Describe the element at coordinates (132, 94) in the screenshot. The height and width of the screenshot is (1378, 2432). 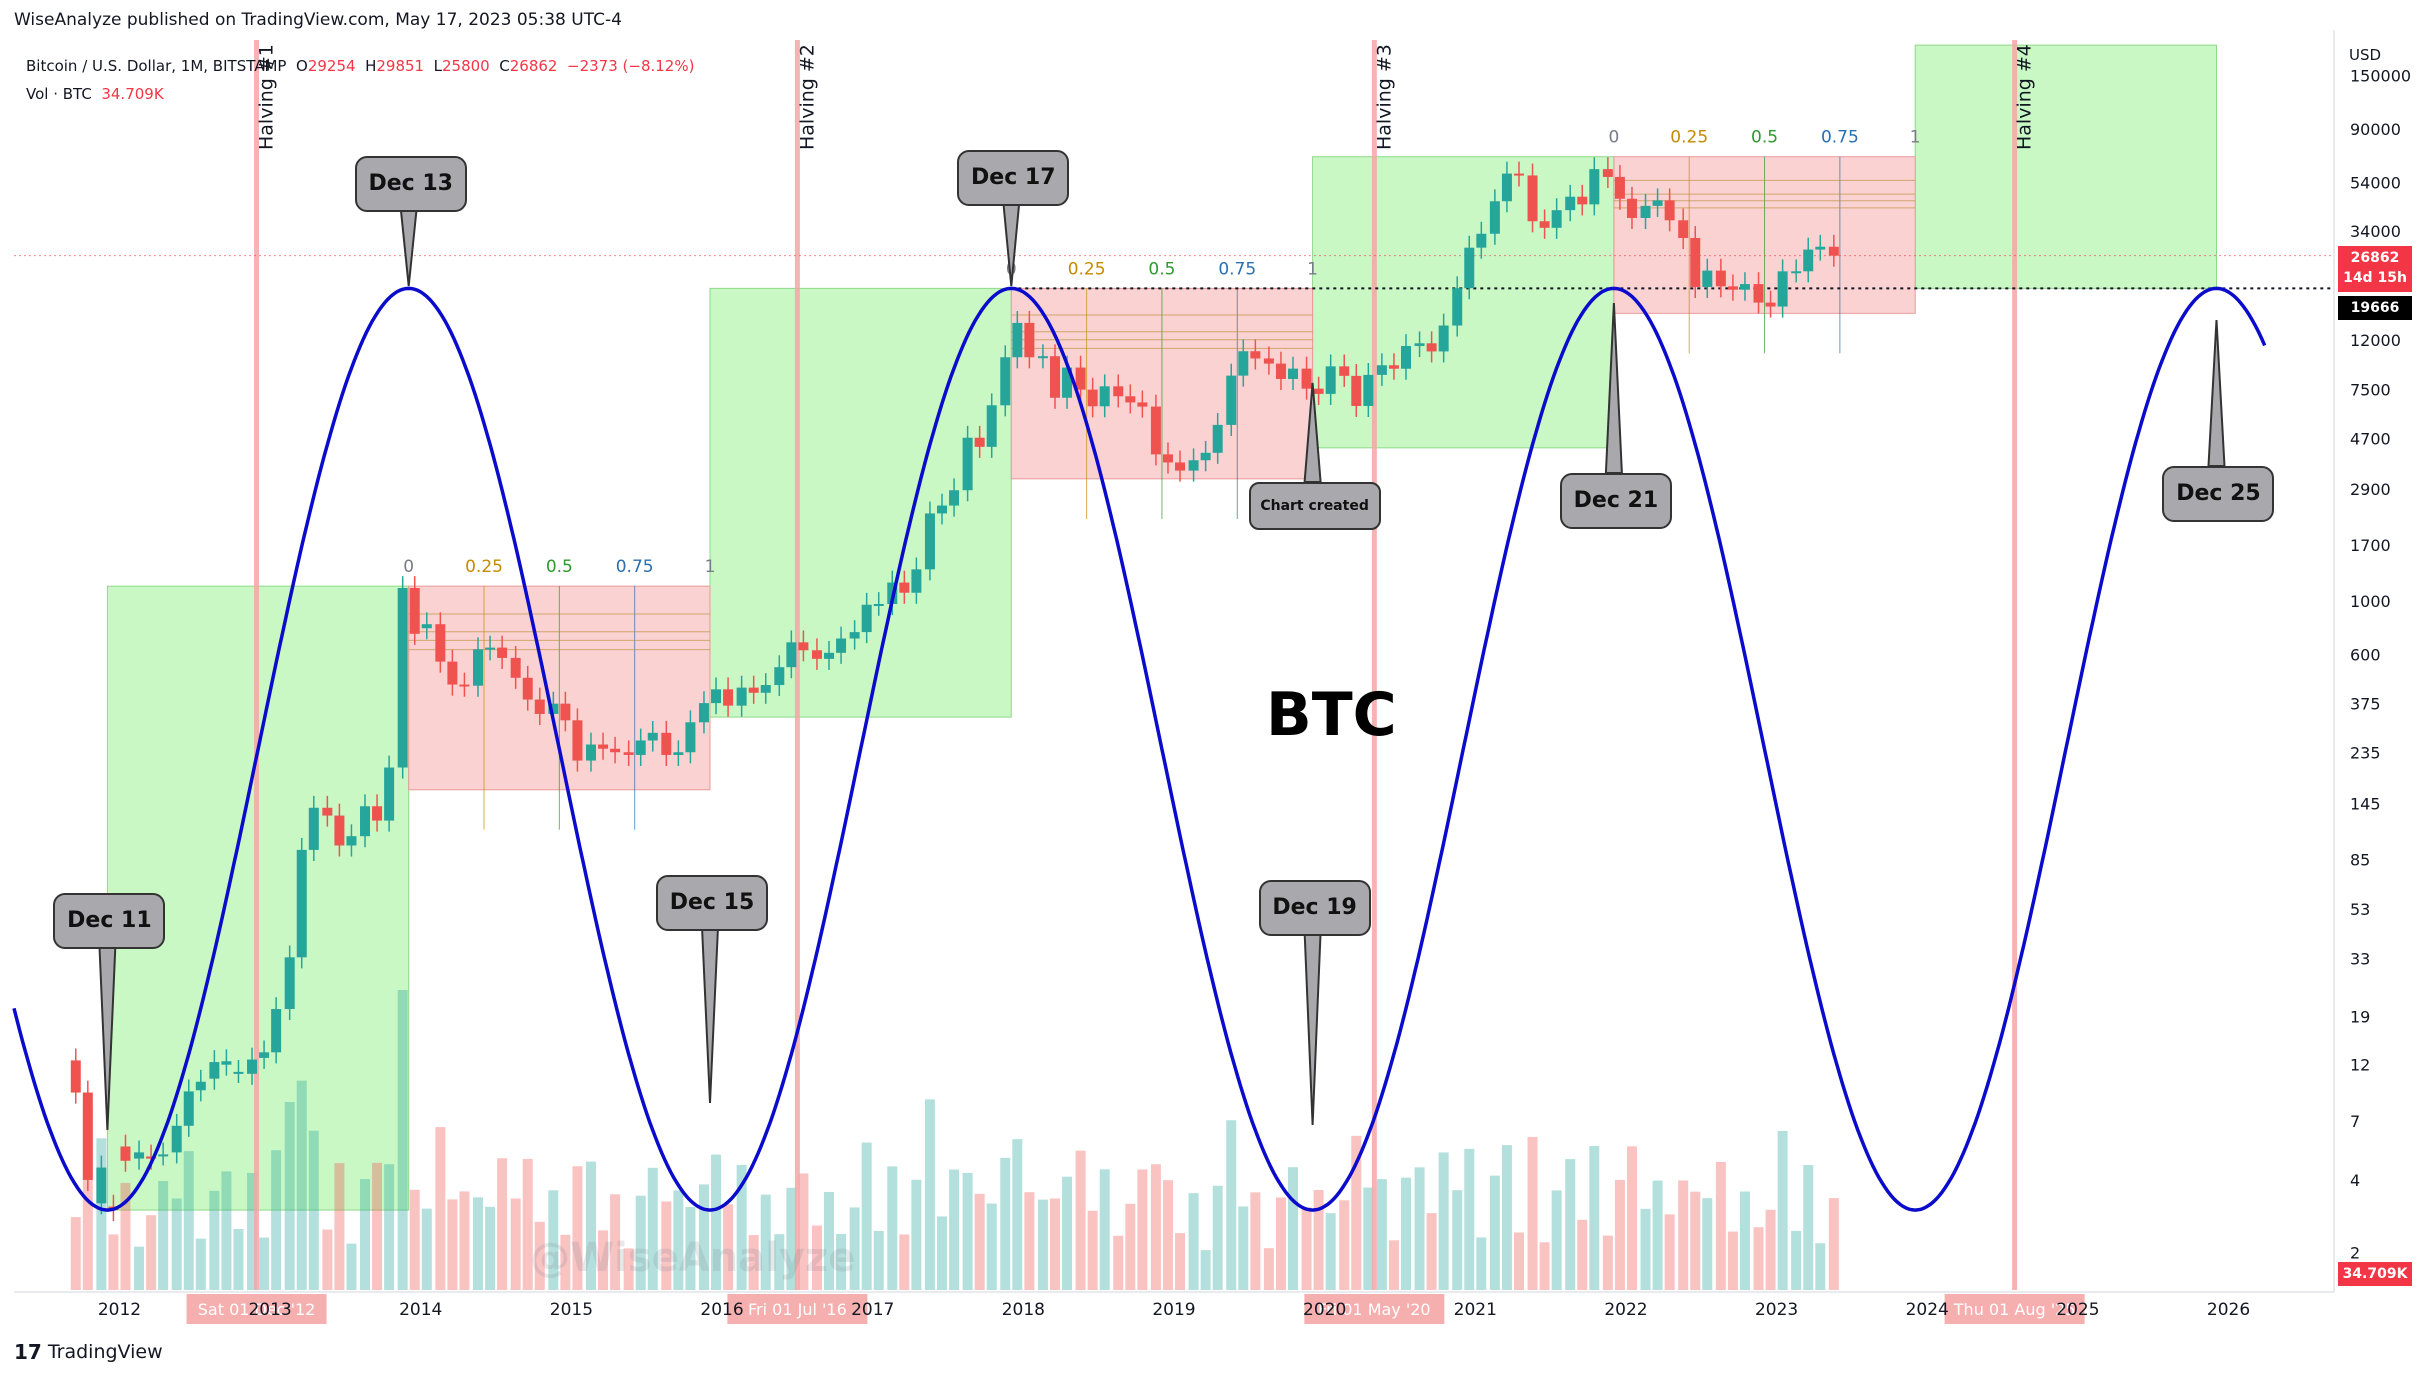
I see `volume-value: 34.709K` at that location.